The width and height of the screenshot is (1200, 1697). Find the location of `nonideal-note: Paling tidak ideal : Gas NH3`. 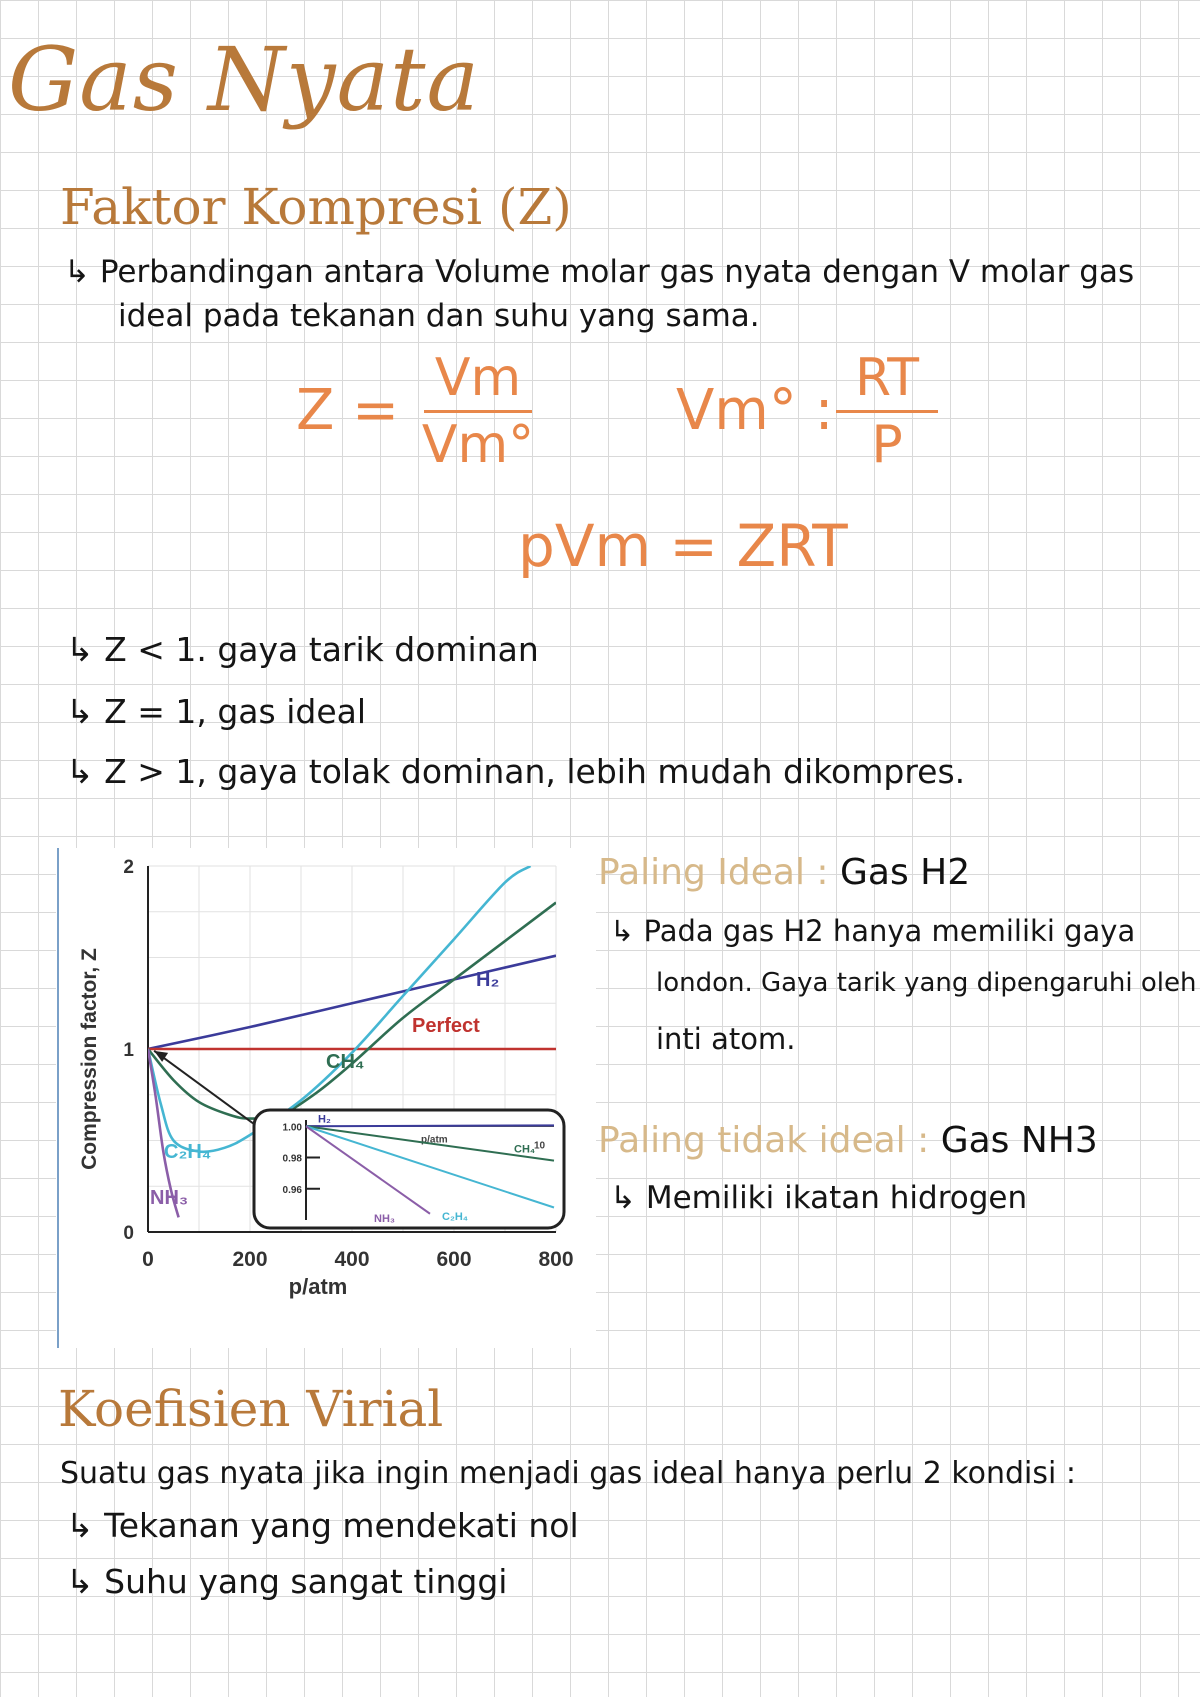

nonideal-note: Paling tidak ideal : Gas NH3 is located at coordinates (848, 1140).